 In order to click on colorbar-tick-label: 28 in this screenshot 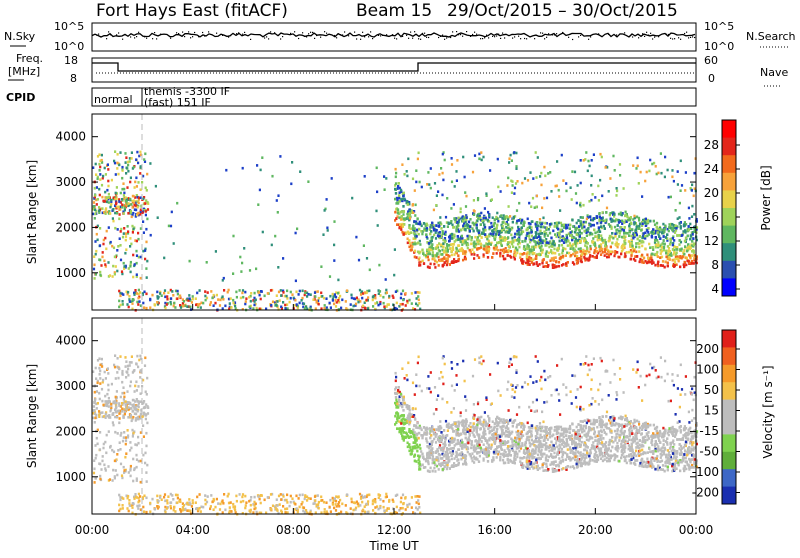, I will do `click(711, 145)`.